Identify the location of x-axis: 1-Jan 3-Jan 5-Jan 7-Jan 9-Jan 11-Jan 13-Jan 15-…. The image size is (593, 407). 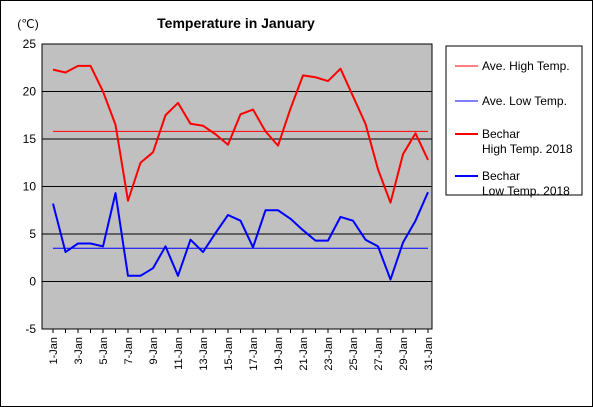
(241, 350).